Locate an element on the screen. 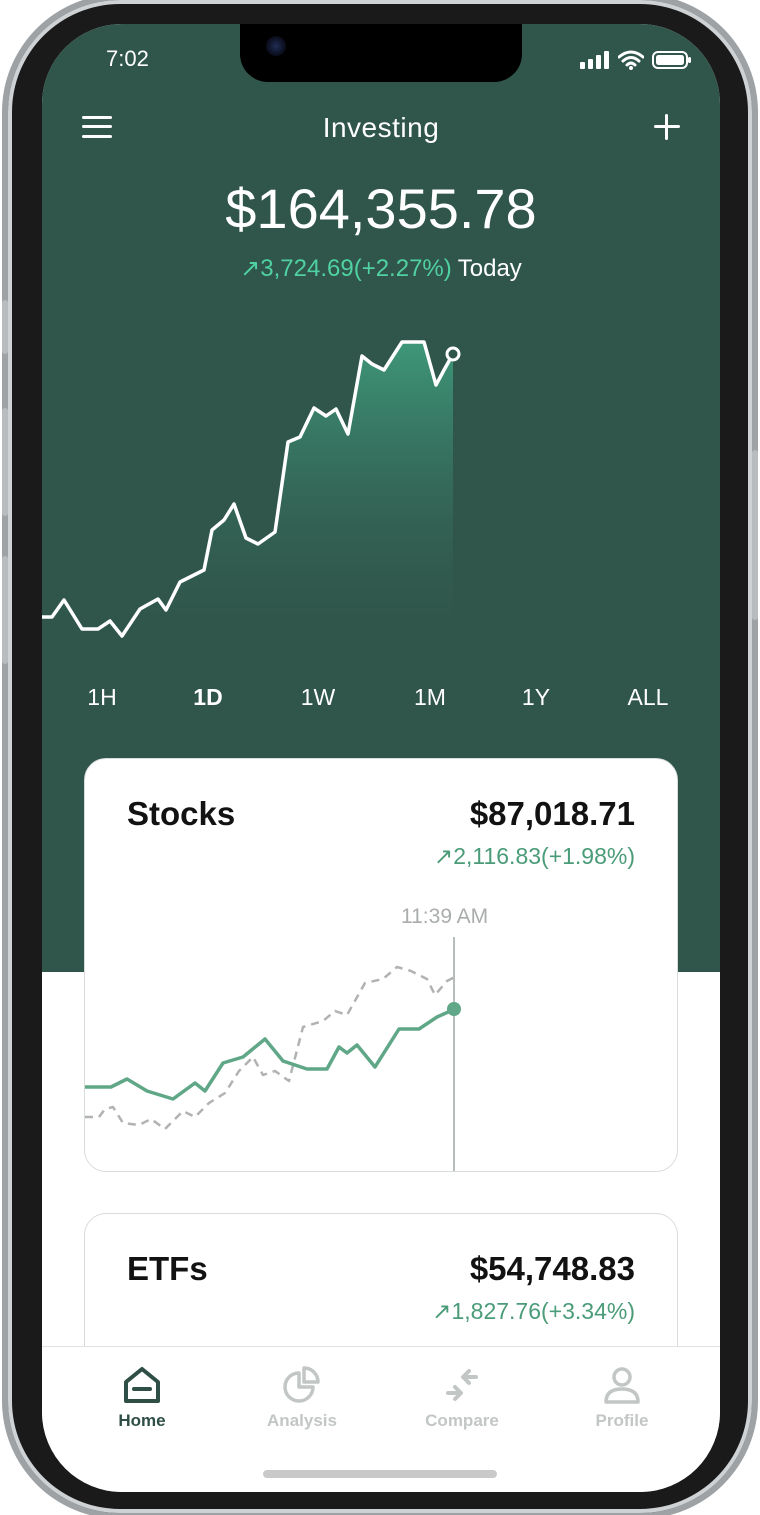  etfs-title: ETFs is located at coordinates (167, 1268).